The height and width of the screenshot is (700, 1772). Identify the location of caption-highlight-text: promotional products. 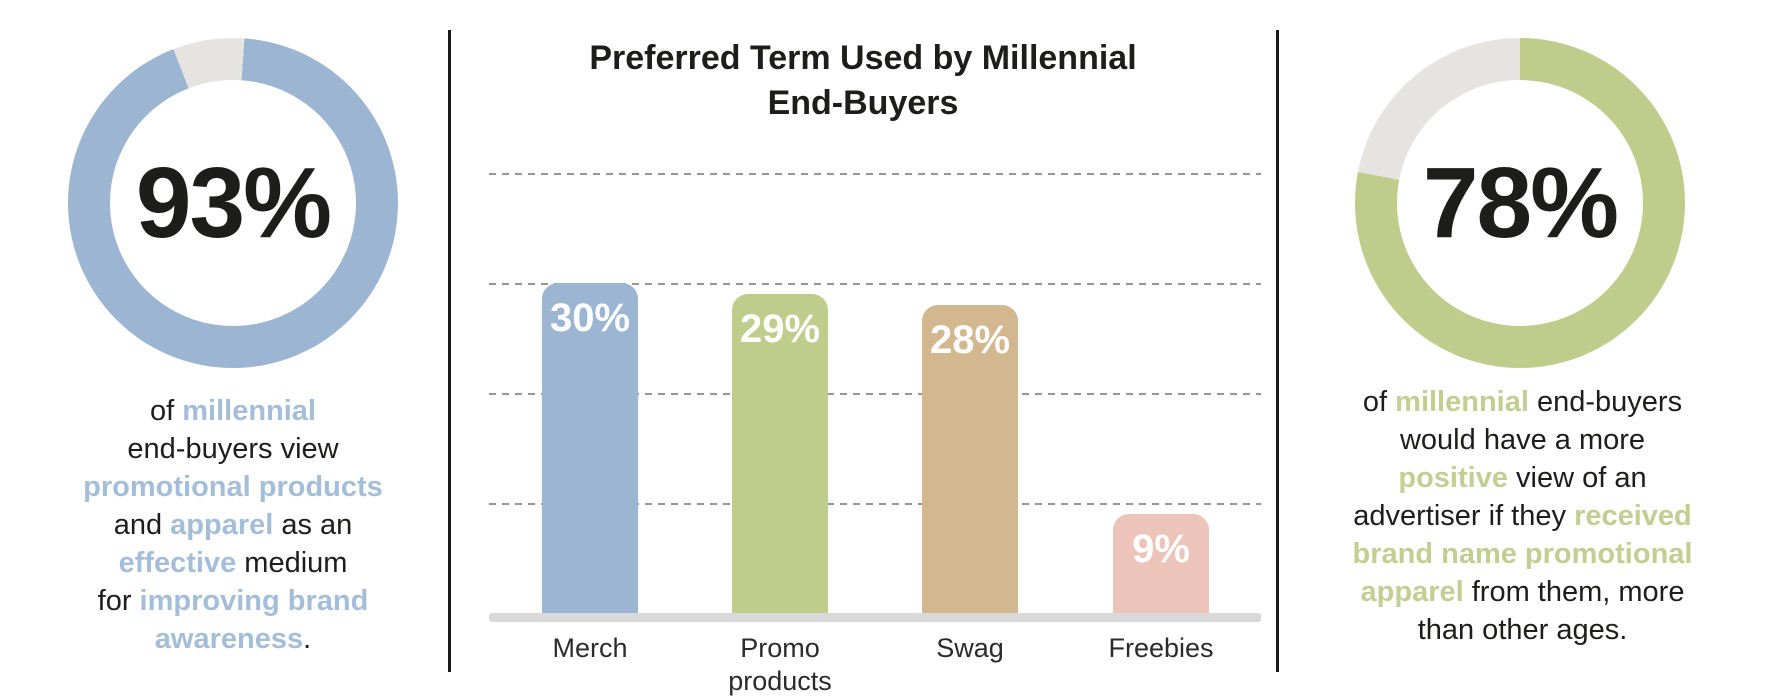
(233, 487).